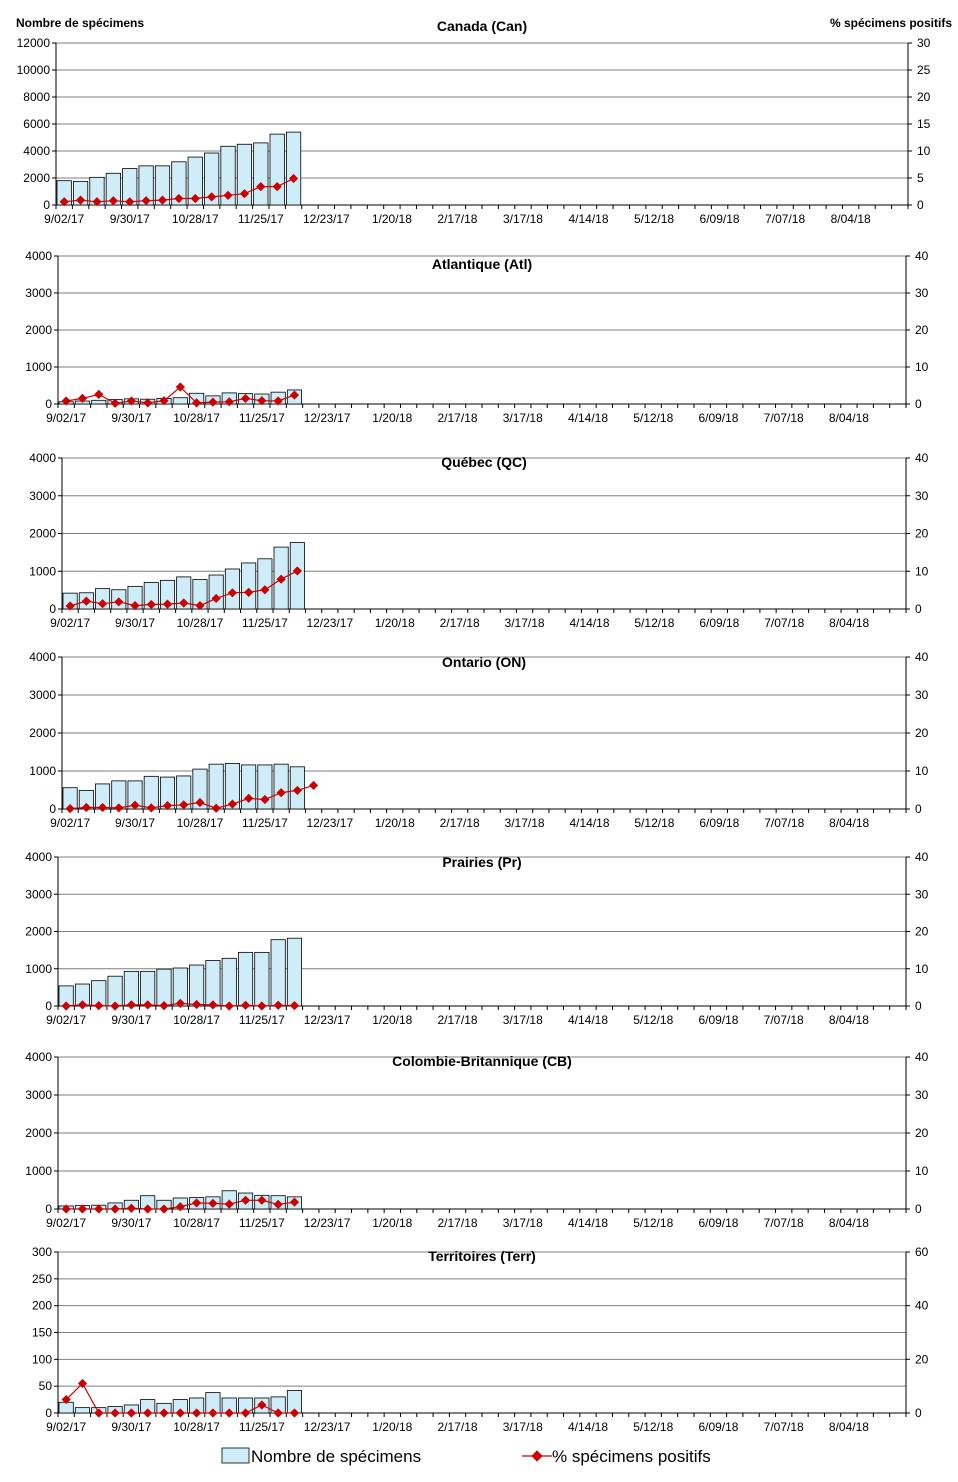 The height and width of the screenshot is (1482, 958). I want to click on y2-tick-label: 25, so click(924, 70).